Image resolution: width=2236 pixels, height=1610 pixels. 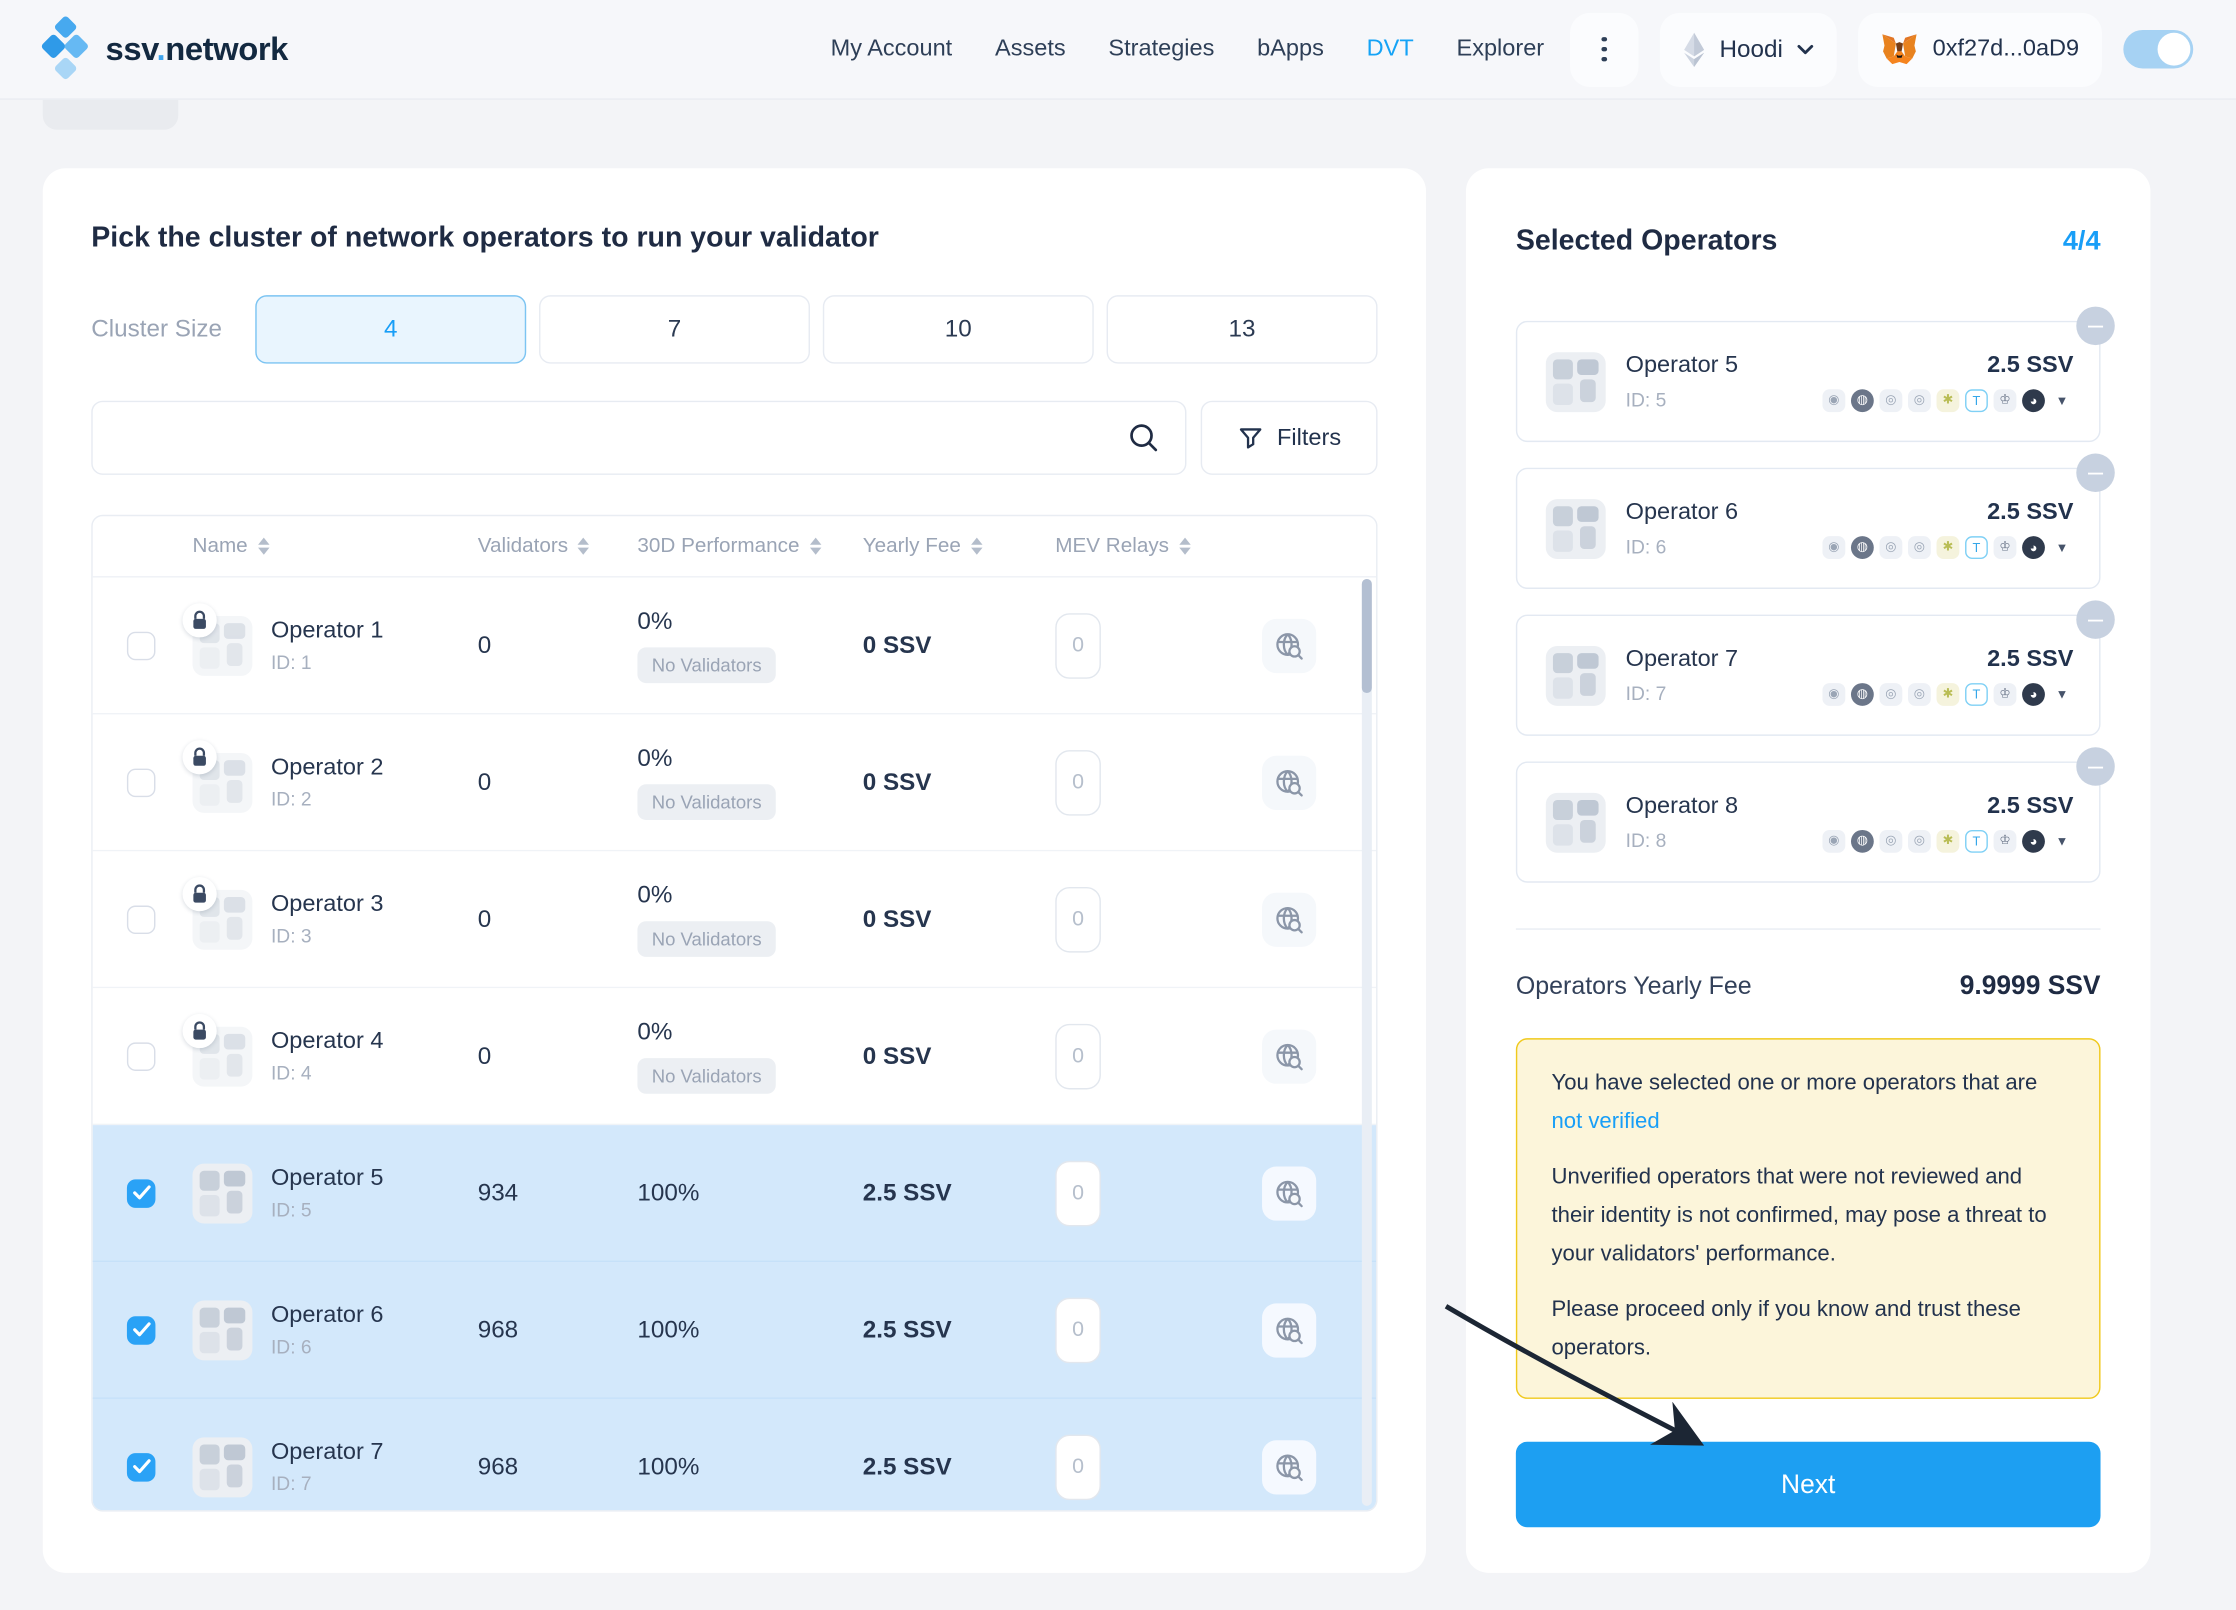 I want to click on mev-relay-icons: ◉ ◍ ◎ ◎ ✱ T ♔ ◕ ▼, so click(x=1947, y=694).